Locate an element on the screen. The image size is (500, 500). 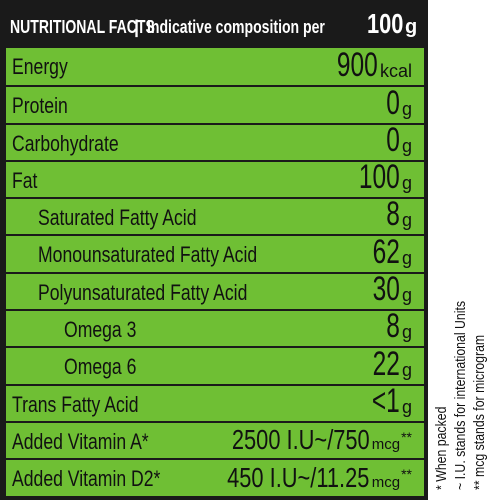
header-unit: g is located at coordinates (411, 27).